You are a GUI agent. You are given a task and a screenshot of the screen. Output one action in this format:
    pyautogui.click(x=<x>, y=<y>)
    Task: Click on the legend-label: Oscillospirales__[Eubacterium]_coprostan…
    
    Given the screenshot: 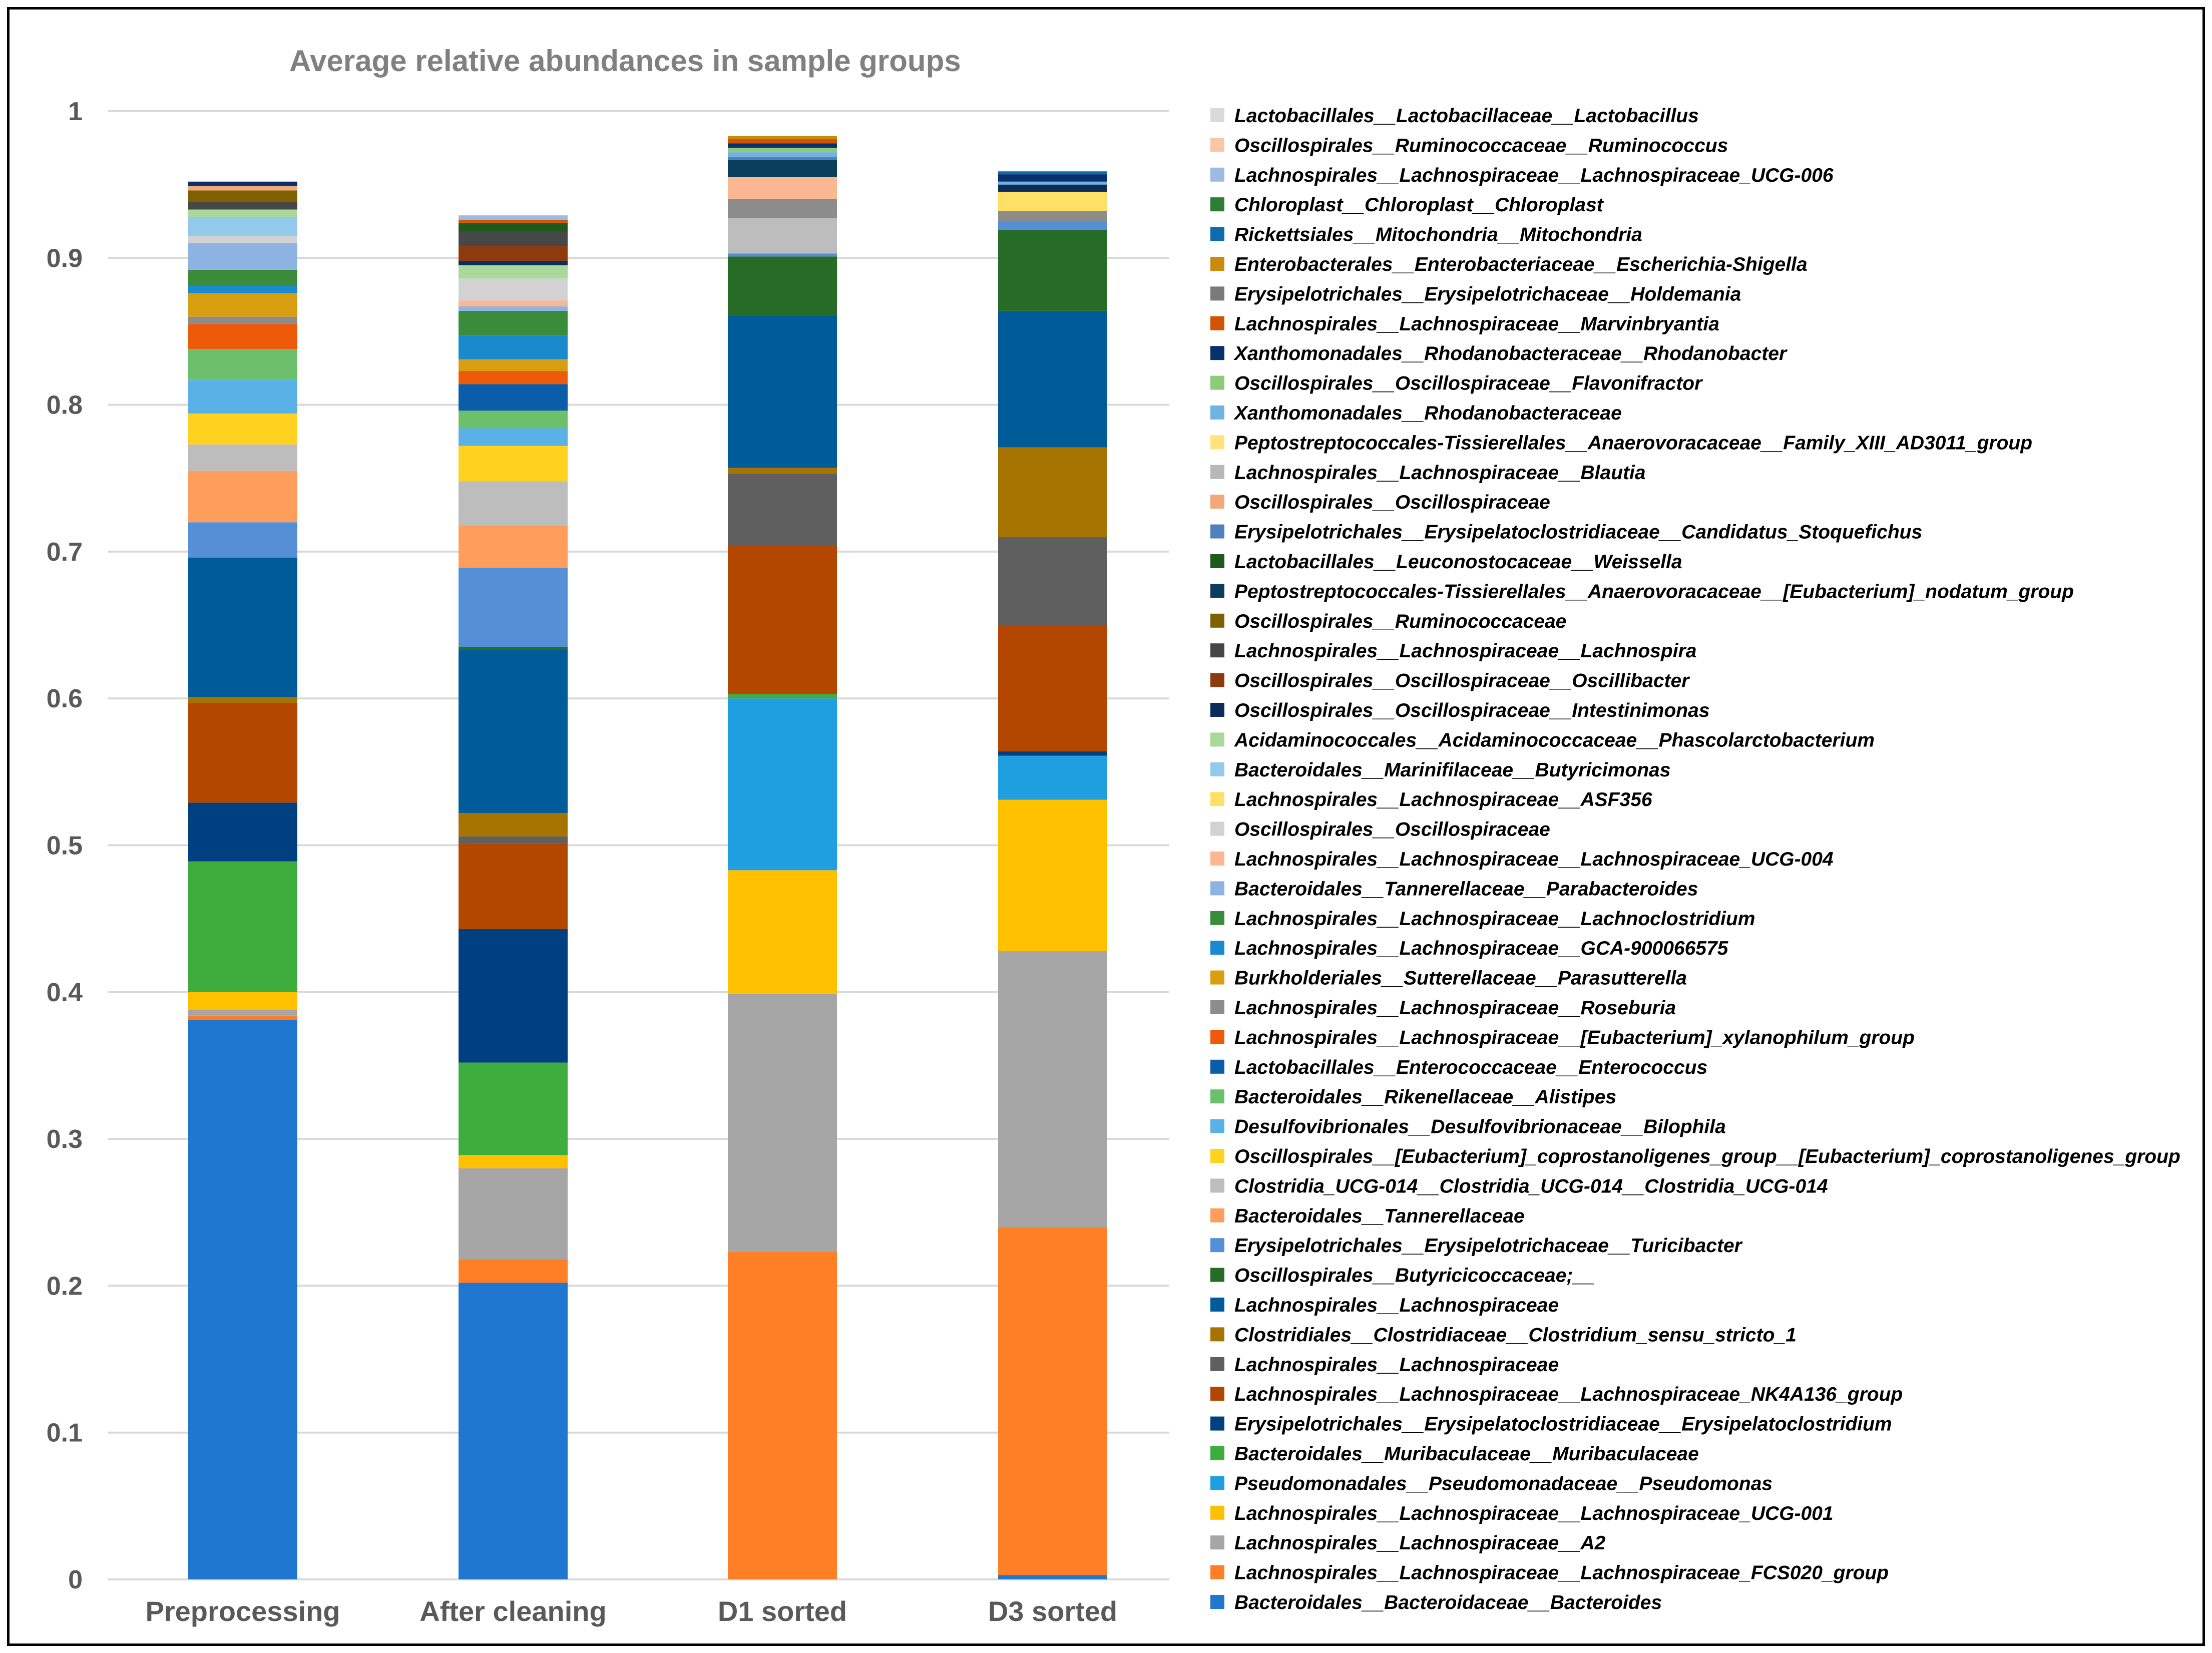 What is the action you would take?
    pyautogui.click(x=1707, y=1156)
    